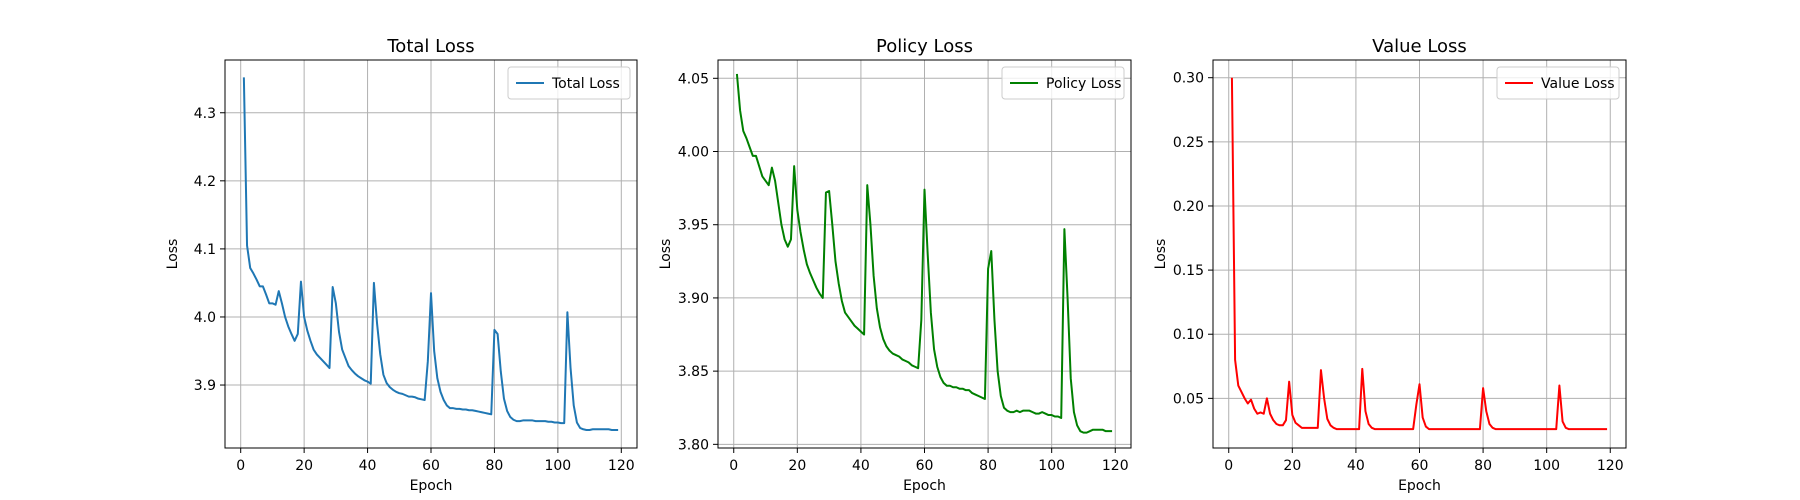 This screenshot has height=500, width=1800. Describe the element at coordinates (693, 372) in the screenshot. I see `y-tick-label: 3.85` at that location.